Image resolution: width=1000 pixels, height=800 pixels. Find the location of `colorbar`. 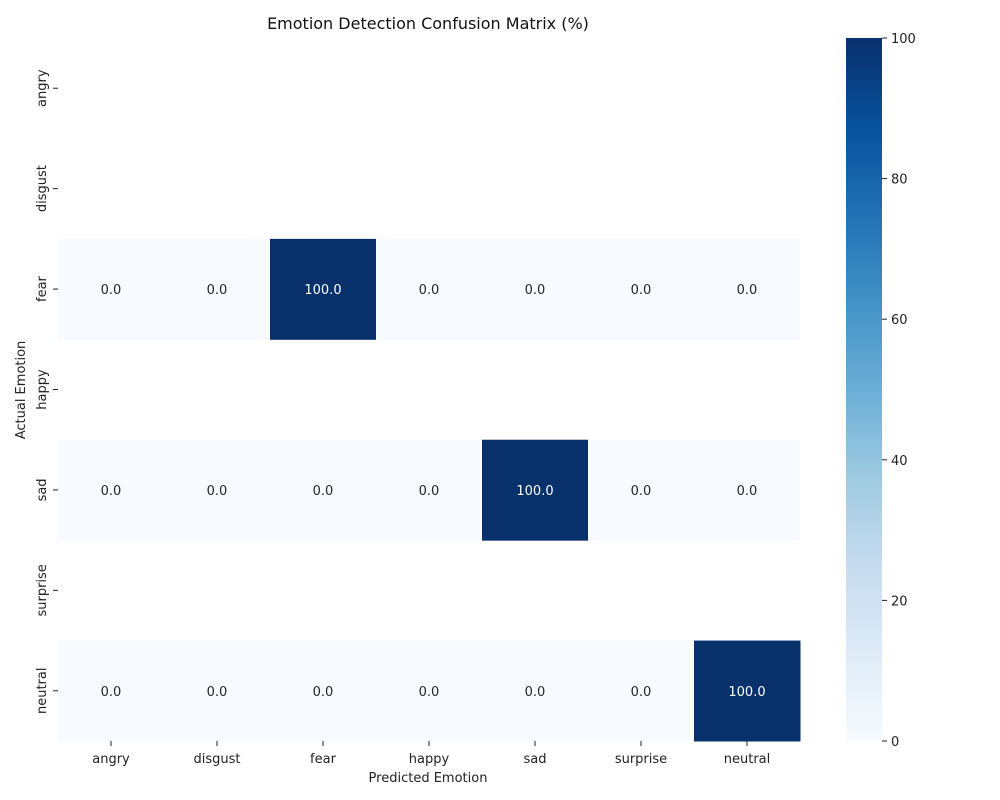

colorbar is located at coordinates (864, 389).